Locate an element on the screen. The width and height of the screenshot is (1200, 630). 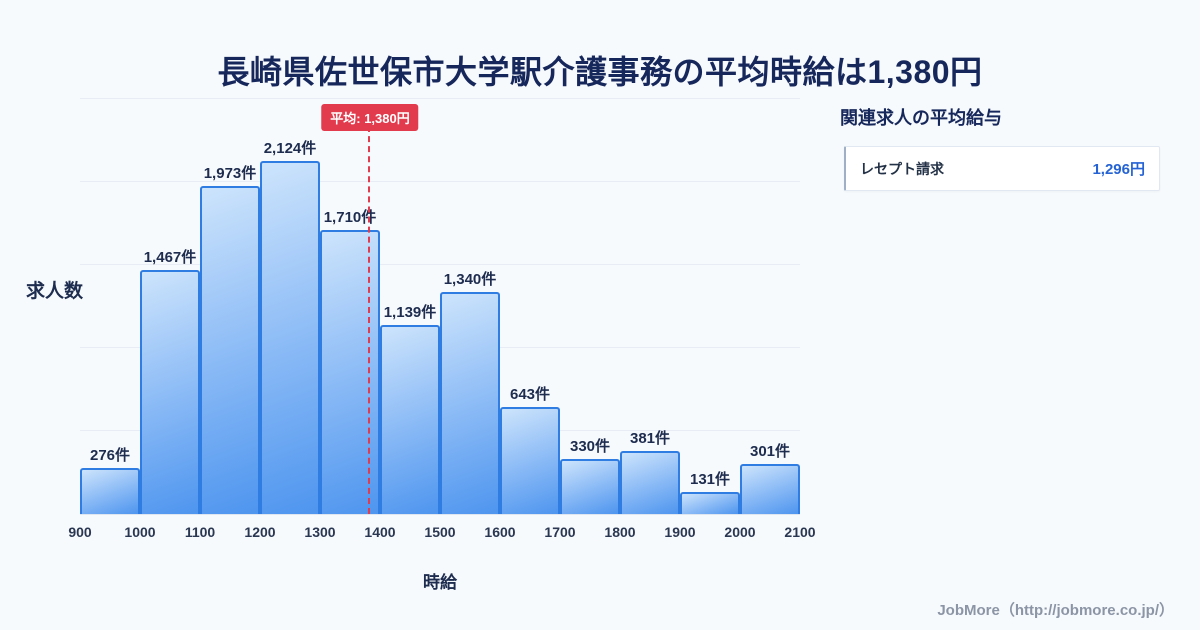
page-title: 長崎県佐世保市大学駅介護事務の平均時給は1,380円 is located at coordinates (600, 72).